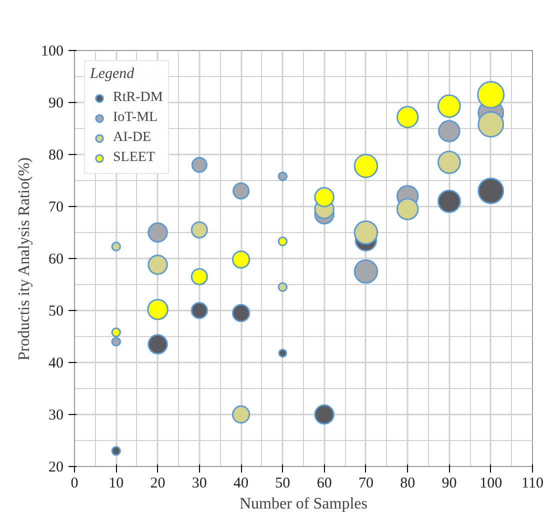 This screenshot has width=557, height=521. I want to click on y-tick-label: 80, so click(56, 156).